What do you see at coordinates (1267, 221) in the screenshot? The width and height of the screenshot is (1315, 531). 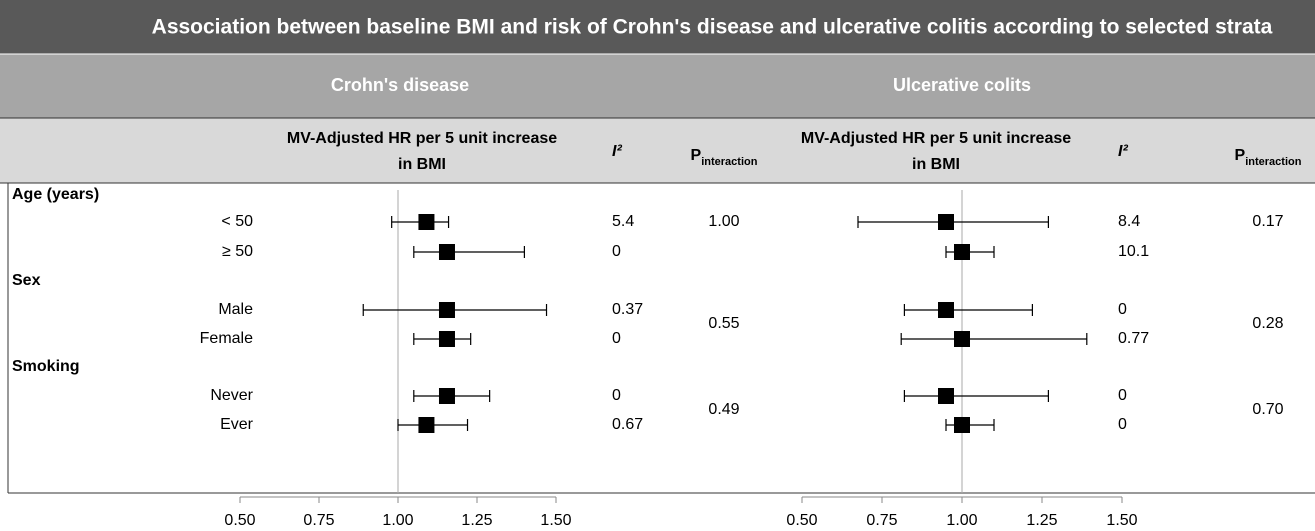 I see `p-value: 0.17` at bounding box center [1267, 221].